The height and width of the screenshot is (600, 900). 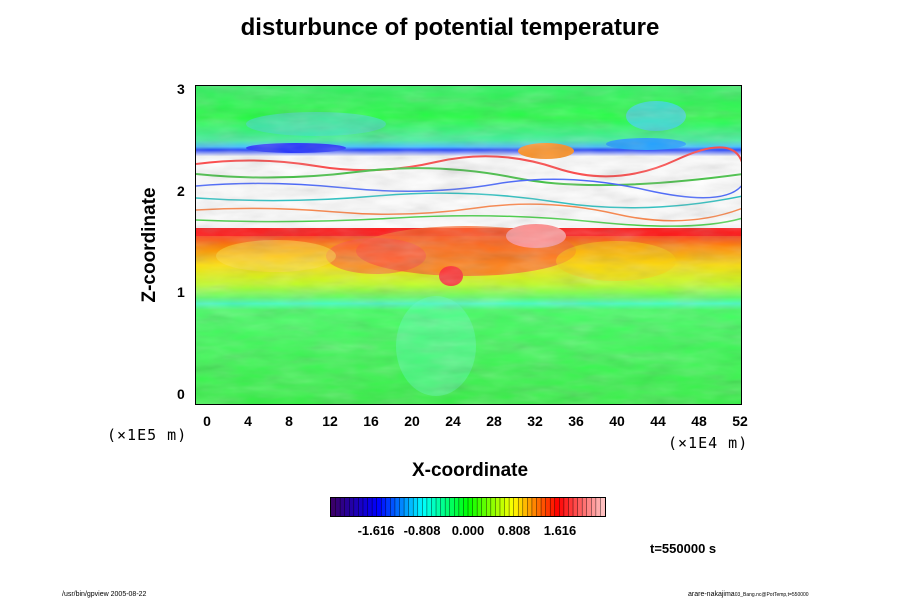 I want to click on footer-right-small: 03_Bang.nc@PotTemp,t=550000, so click(x=771, y=595).